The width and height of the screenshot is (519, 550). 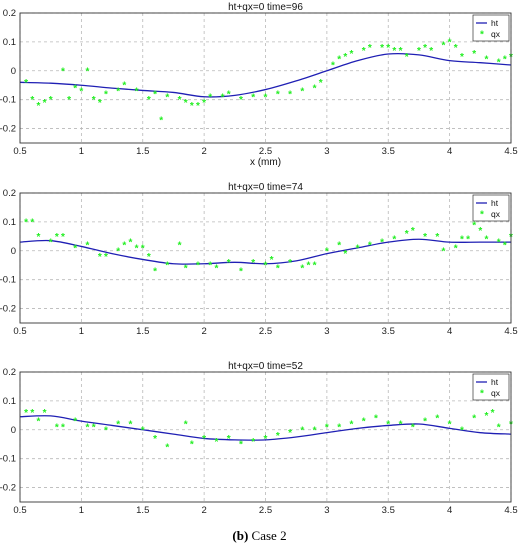 I want to click on figure-caption: (b) Case 2, so click(x=259, y=536).